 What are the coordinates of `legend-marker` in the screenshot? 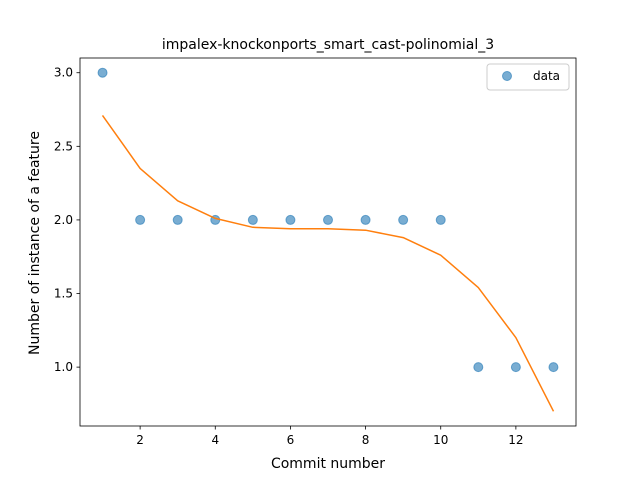 It's located at (507, 76).